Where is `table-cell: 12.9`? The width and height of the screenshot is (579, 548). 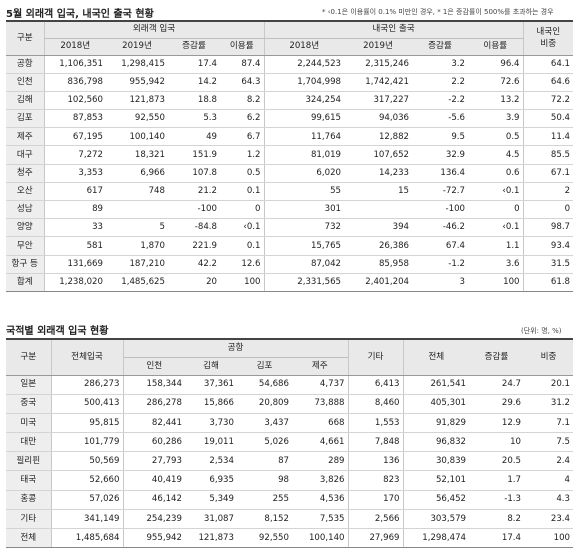 table-cell: 12.9 is located at coordinates (497, 423).